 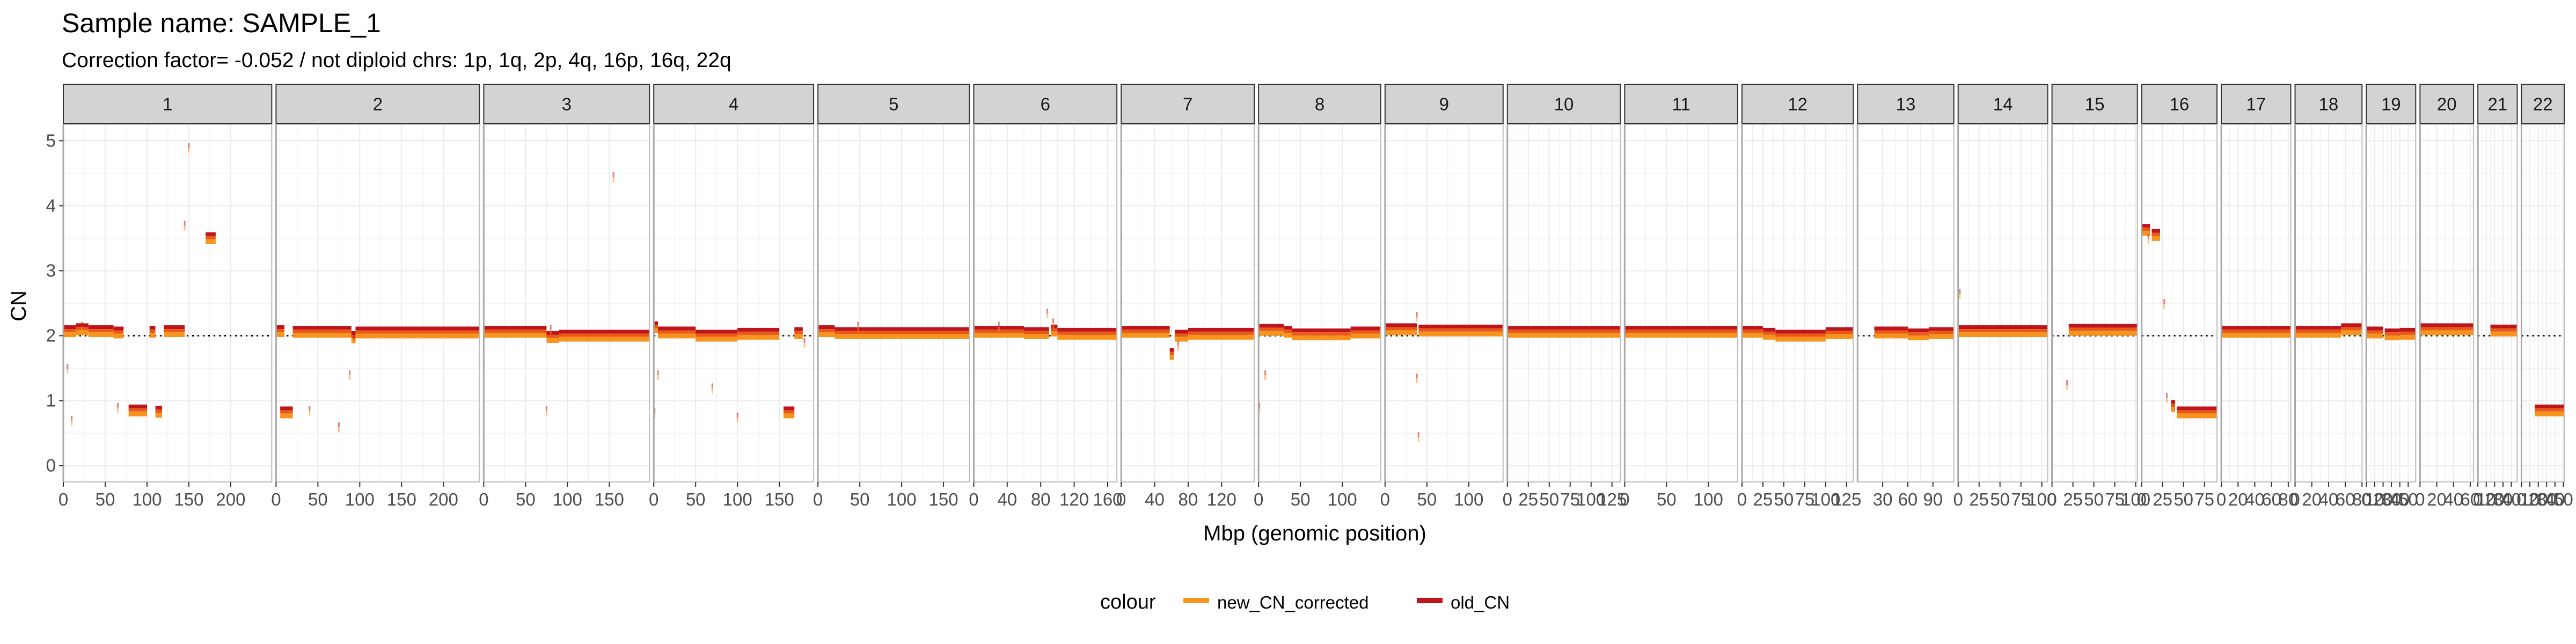 I want to click on facet-strip-label: 12, so click(x=1797, y=104).